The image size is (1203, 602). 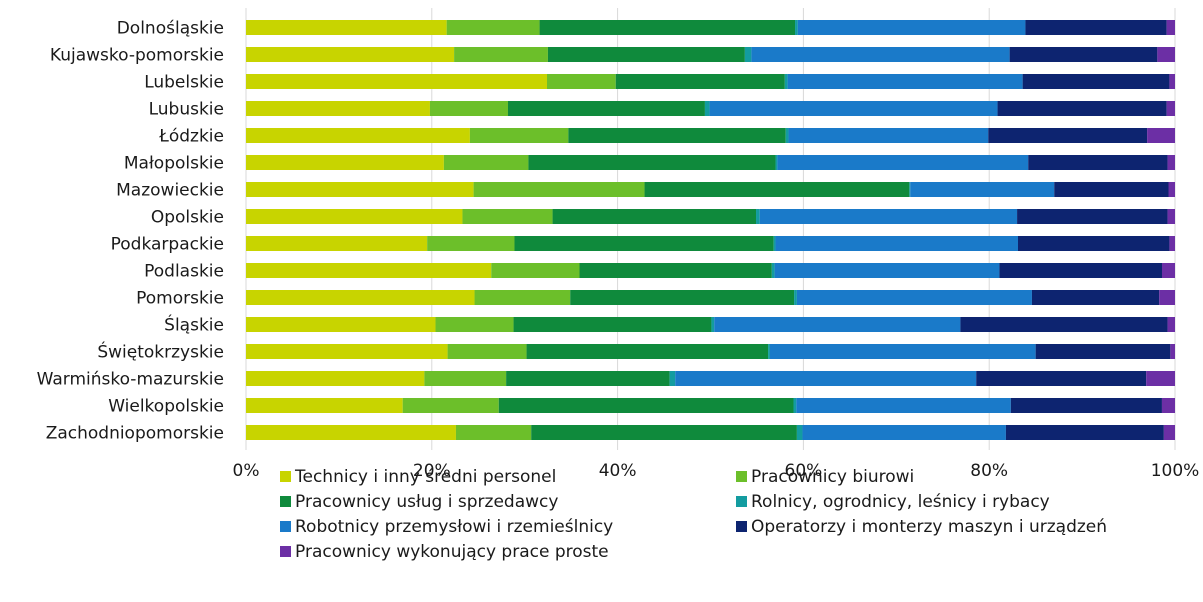 I want to click on category-label: Podkarpackie, so click(x=167, y=245).